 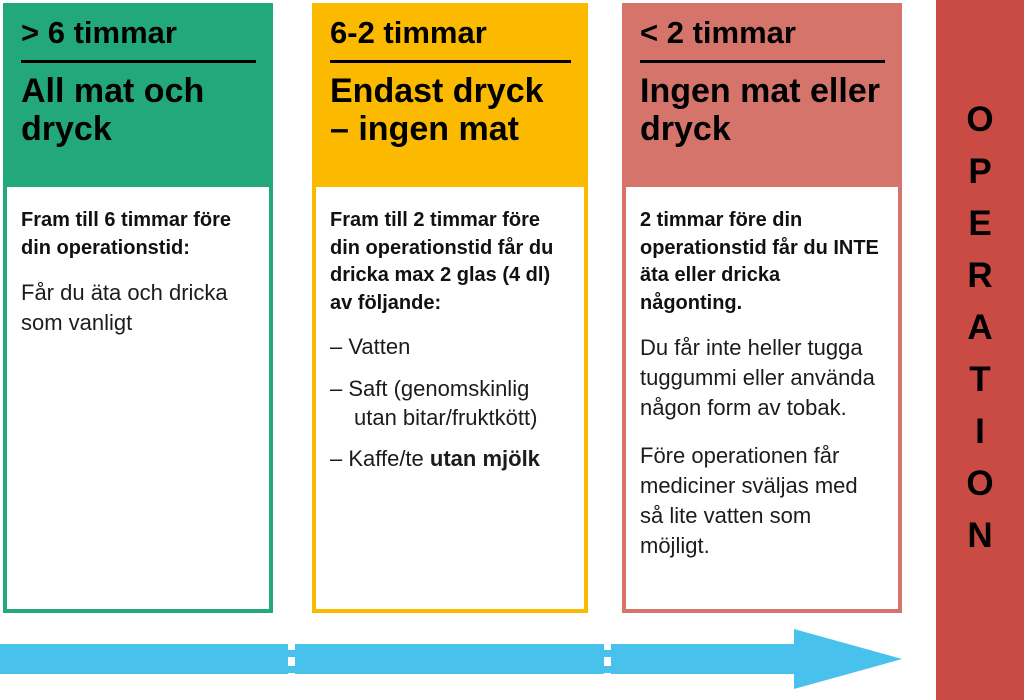 What do you see at coordinates (980, 350) in the screenshot?
I see `operation-bar: O P E R A T I O N` at bounding box center [980, 350].